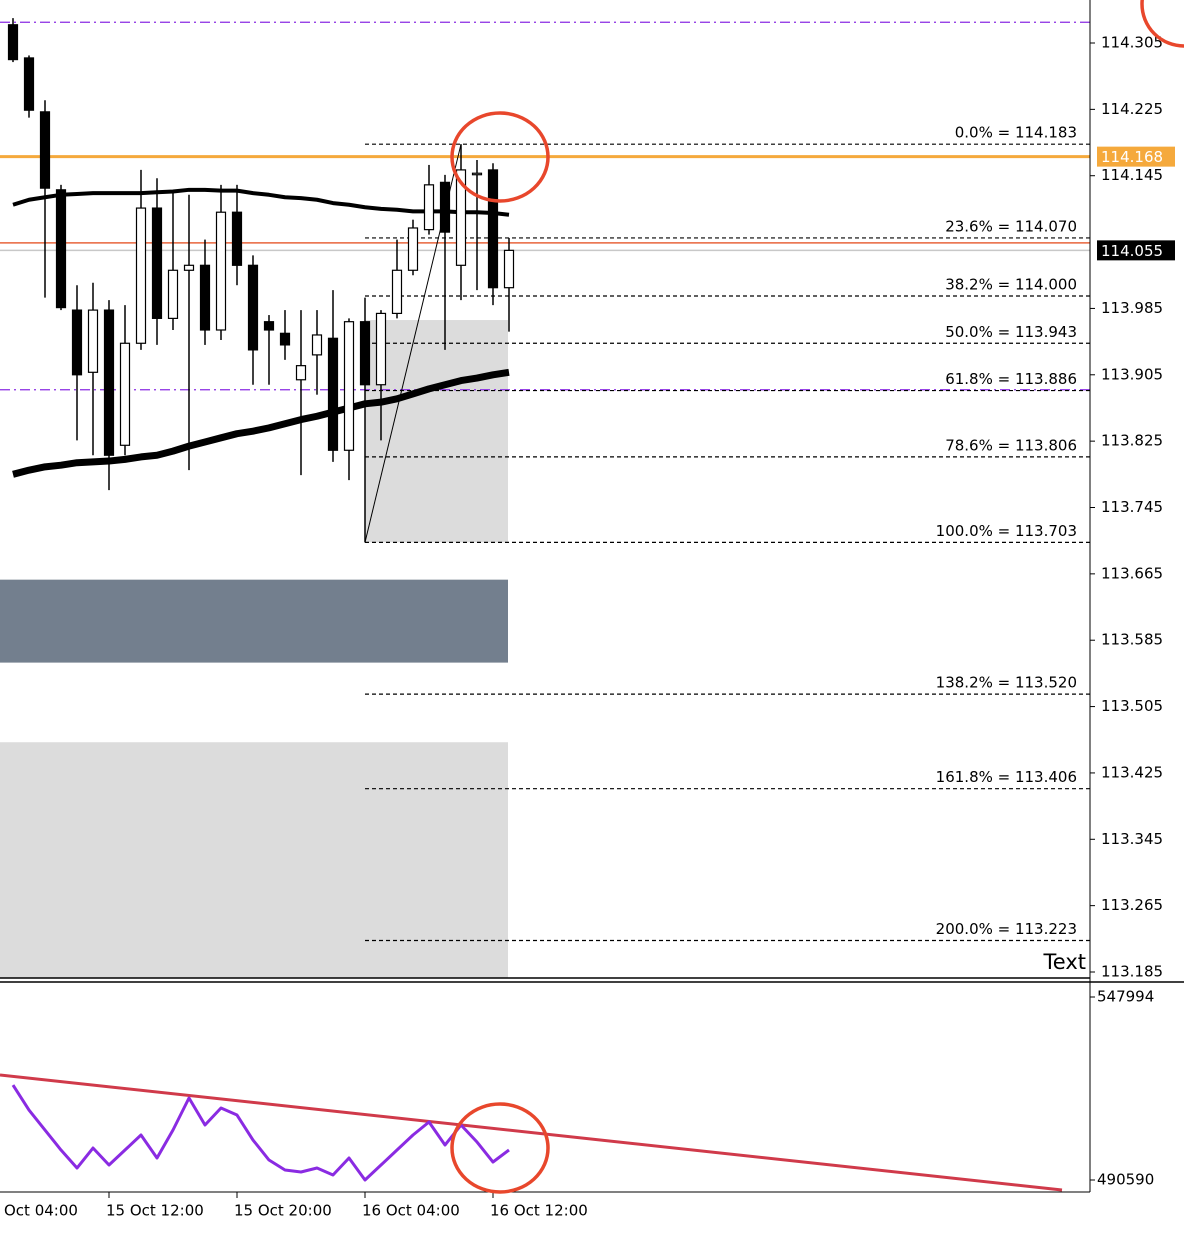 This screenshot has height=1234, width=1184. Describe the element at coordinates (1011, 445) in the screenshot. I see `fib-label: 78.6% = 113.806` at that location.